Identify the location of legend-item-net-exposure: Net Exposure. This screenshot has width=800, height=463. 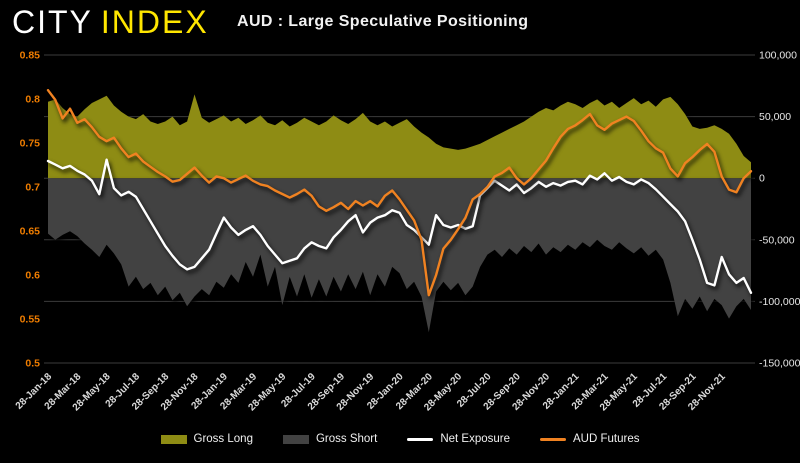
(458, 439).